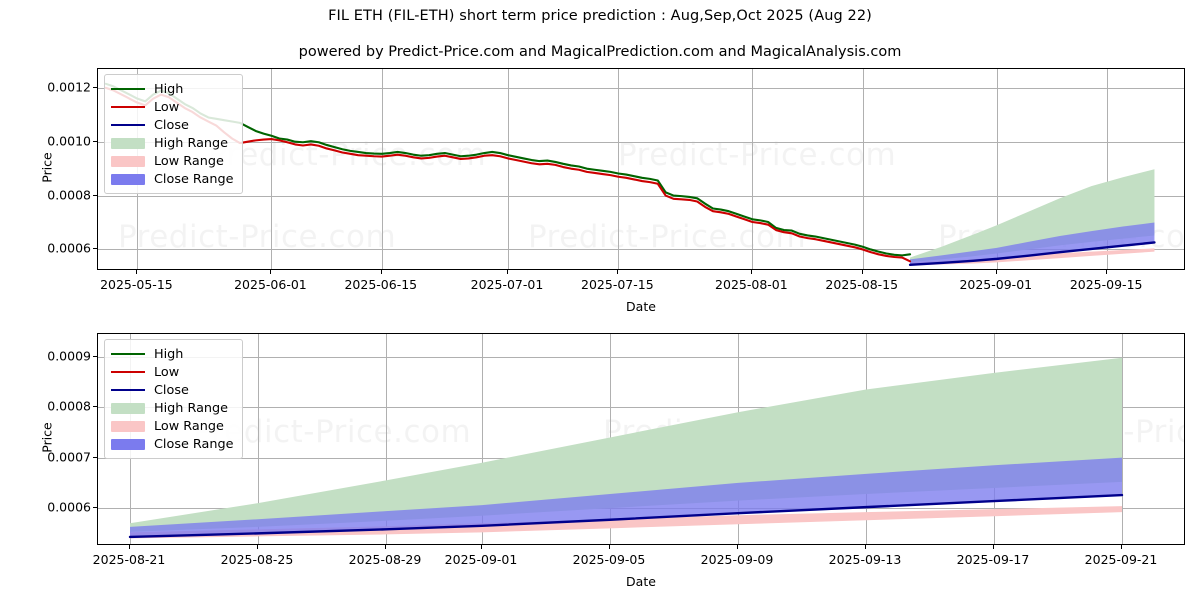 This screenshot has height=600, width=1200. I want to click on y-axis-tick-label: 0.0010, so click(69, 141).